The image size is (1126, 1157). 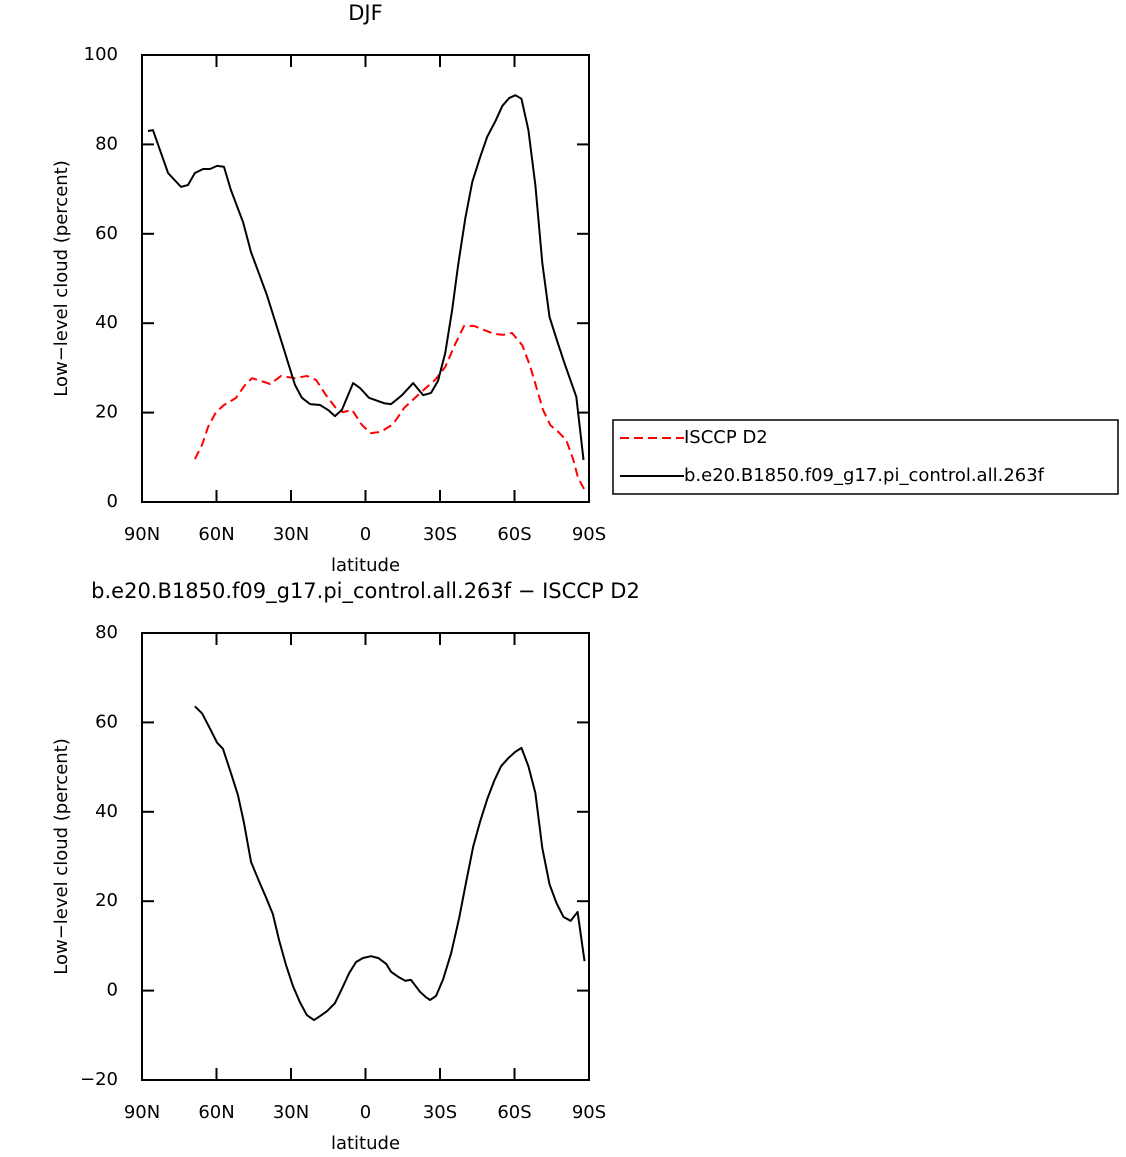 I want to click on legend-label: b.e20.B1850.f09_g17.pi_control.all.263f, so click(x=864, y=475).